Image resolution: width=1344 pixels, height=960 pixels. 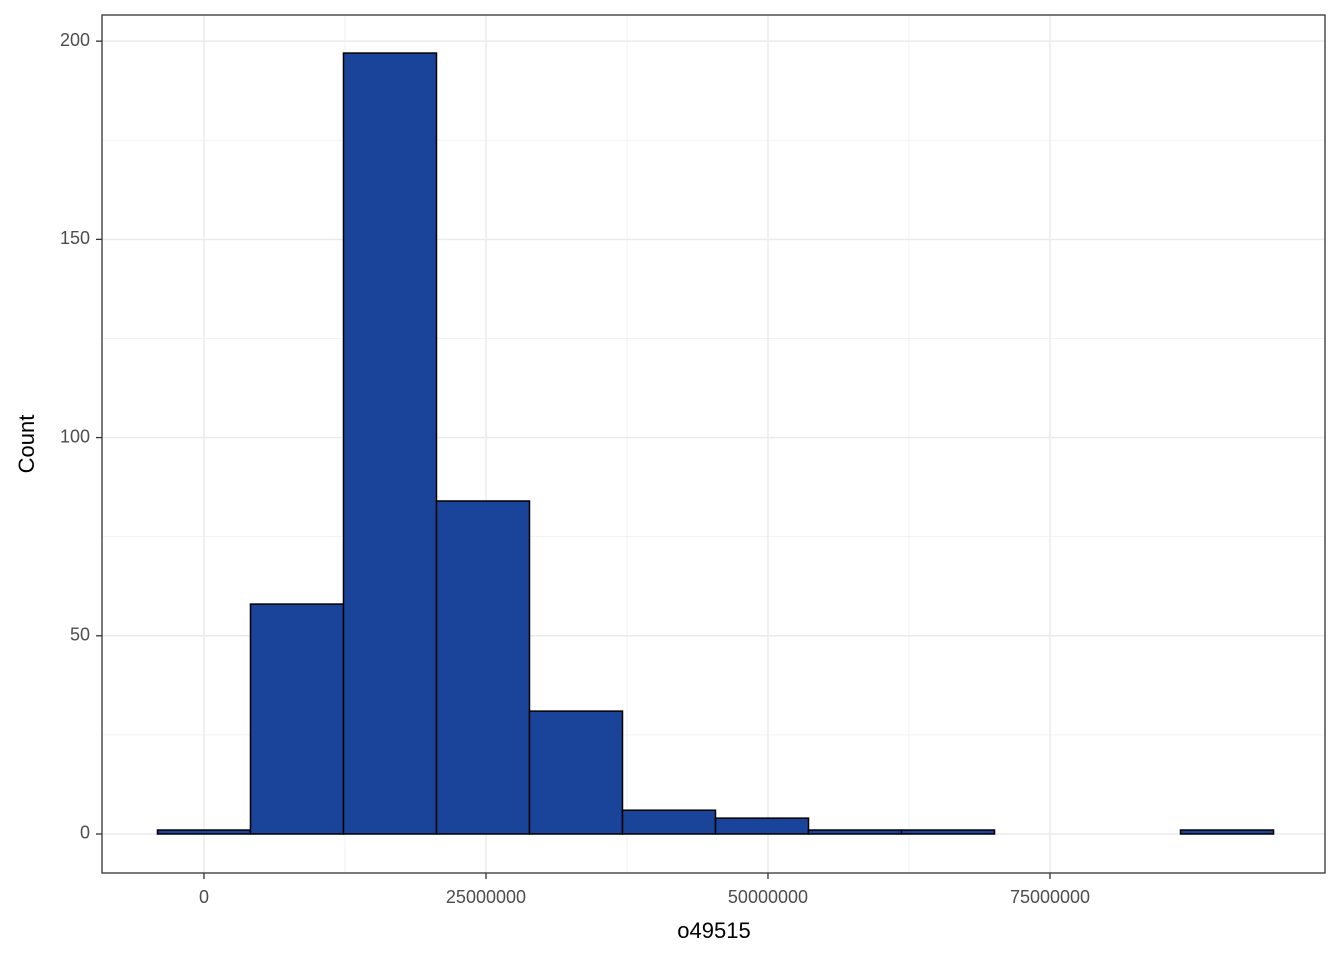 What do you see at coordinates (486, 897) in the screenshot?
I see `x-tick-label: 25000000` at bounding box center [486, 897].